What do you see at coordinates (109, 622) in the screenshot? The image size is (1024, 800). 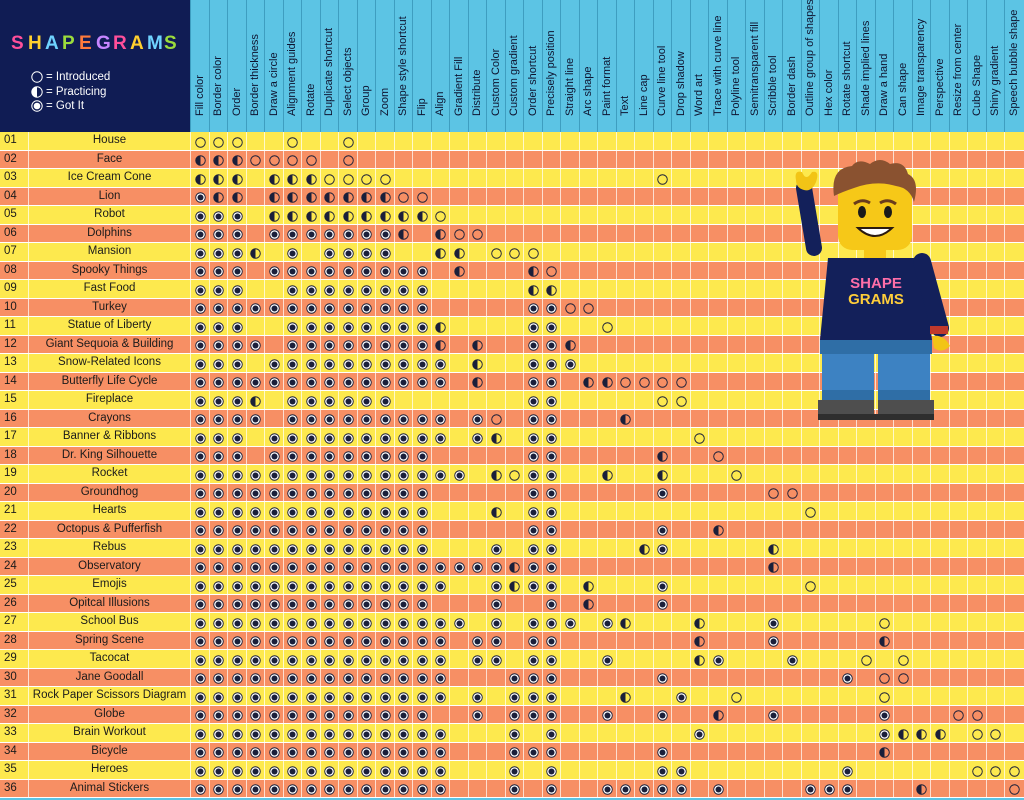 I see `lesson-name: School Bus` at bounding box center [109, 622].